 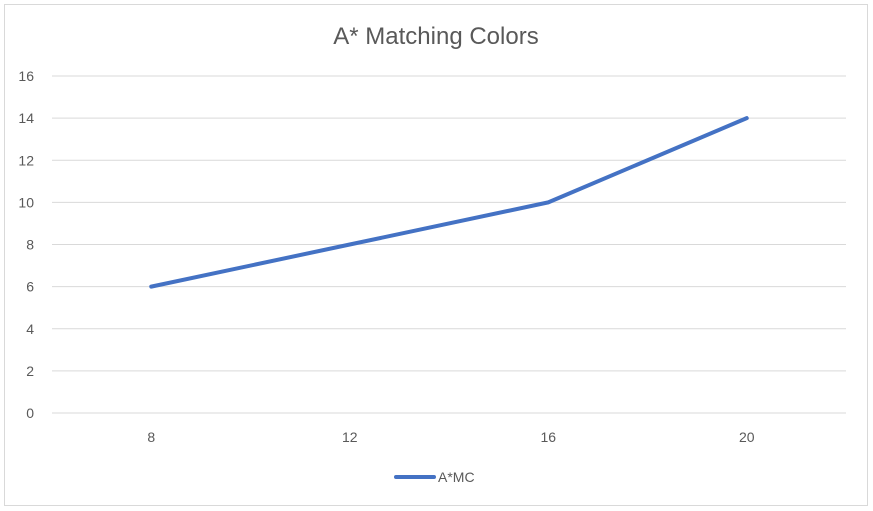 What do you see at coordinates (30, 371) in the screenshot?
I see `y-tick-label: 2` at bounding box center [30, 371].